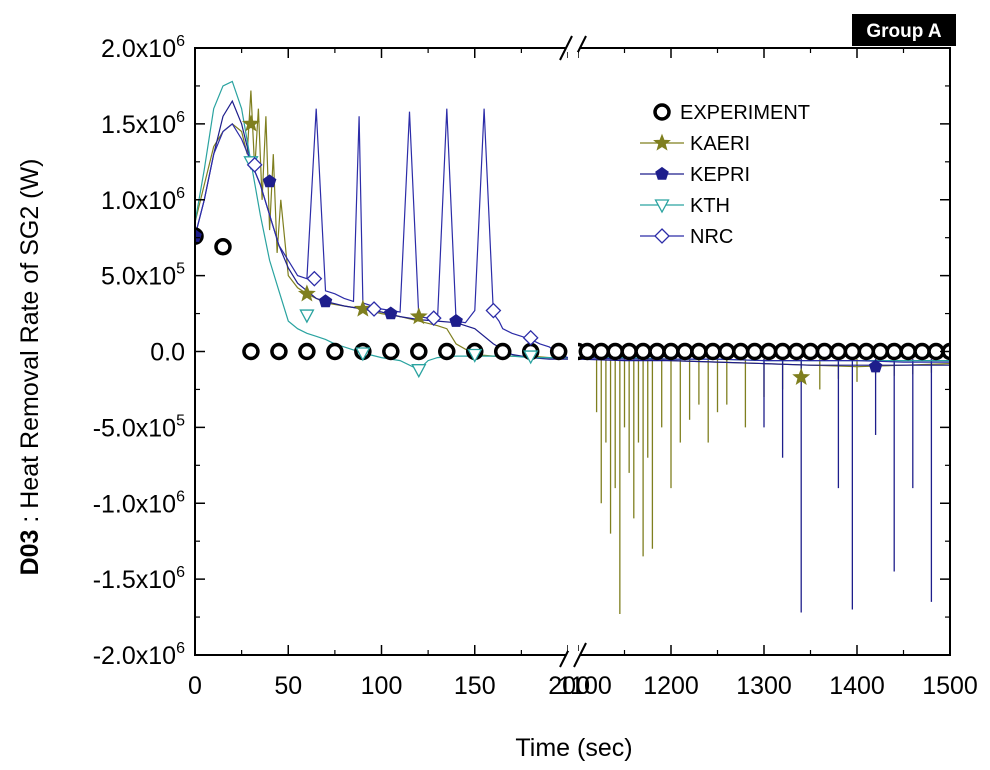  Describe the element at coordinates (950, 686) in the screenshot. I see `x-tick-label: 1500` at that location.